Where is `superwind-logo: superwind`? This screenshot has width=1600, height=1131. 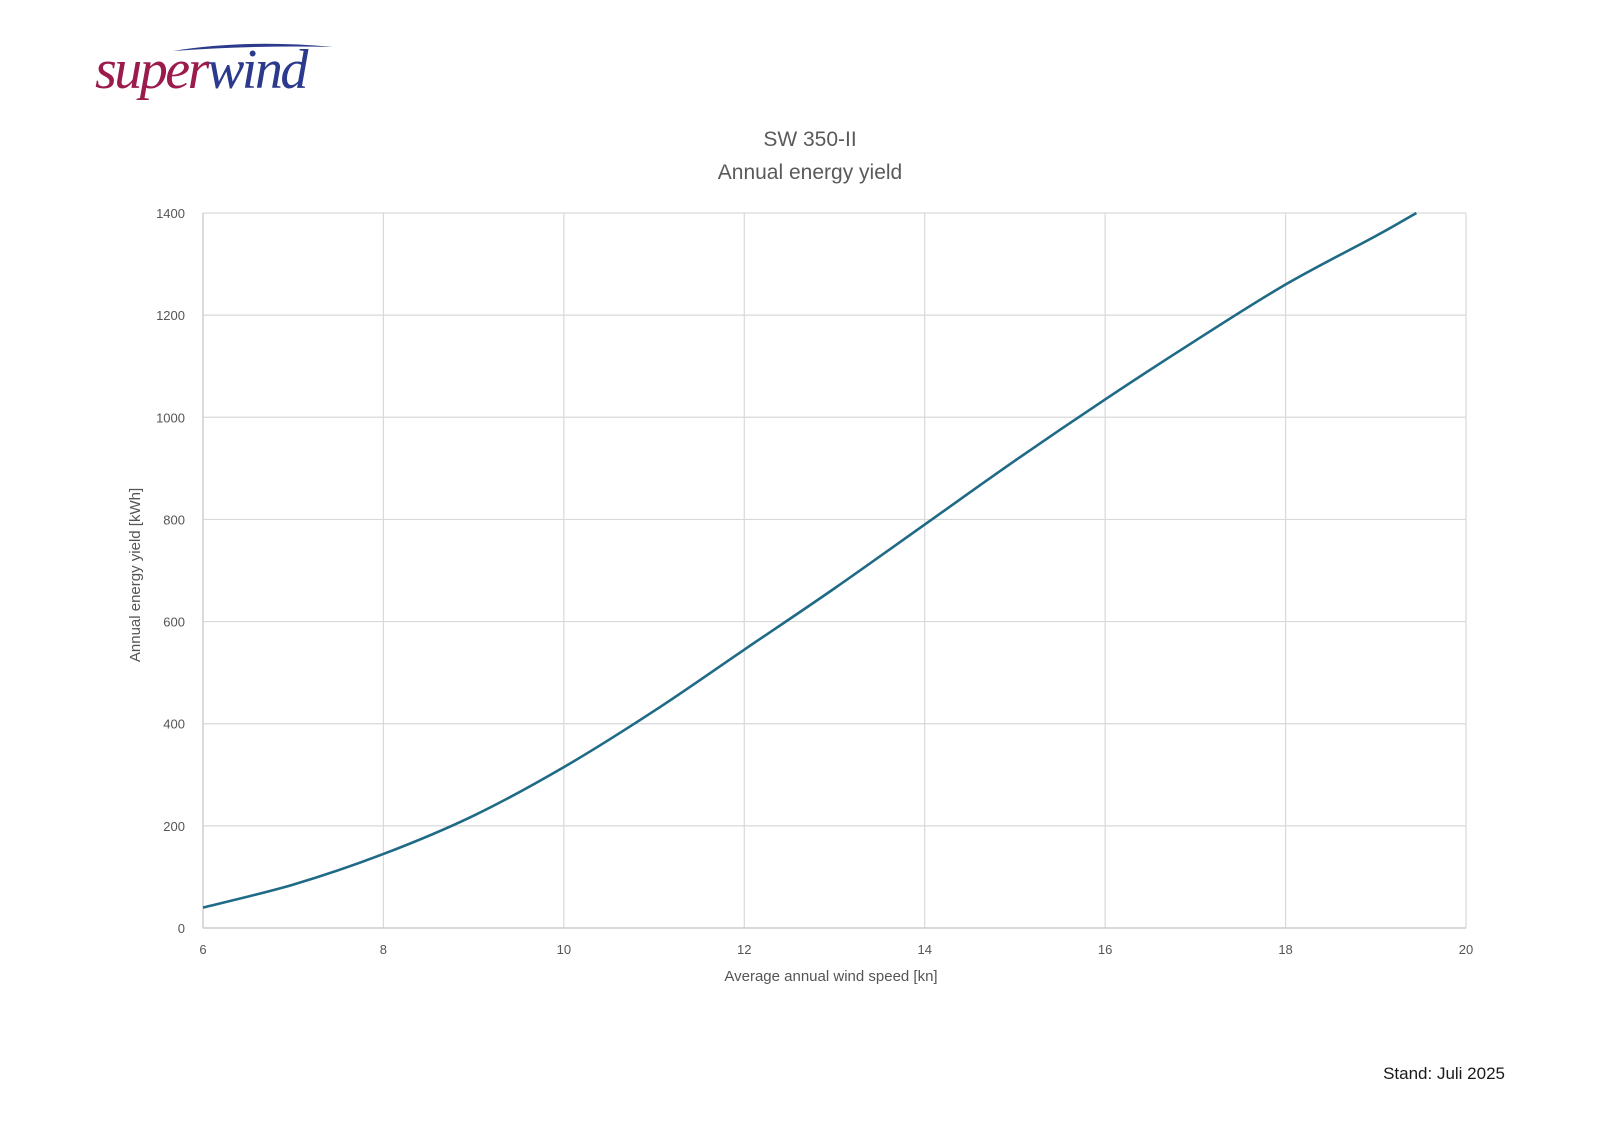 superwind-logo: superwind is located at coordinates (220, 72).